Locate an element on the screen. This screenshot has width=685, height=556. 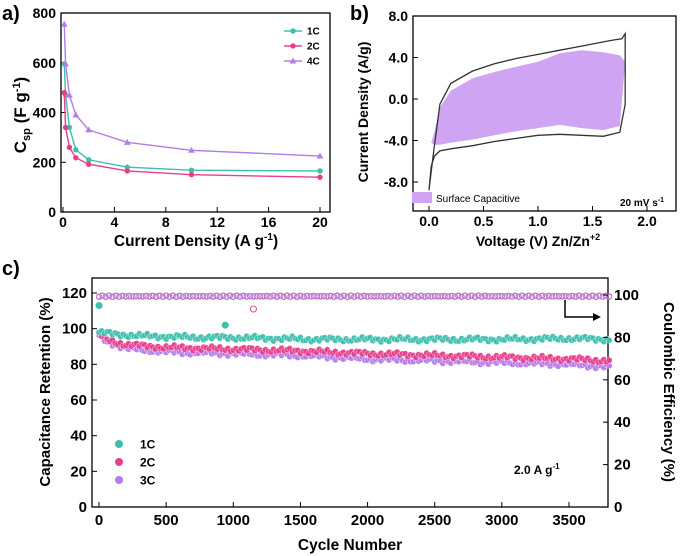
legend-marker-1C is located at coordinates (293, 31).